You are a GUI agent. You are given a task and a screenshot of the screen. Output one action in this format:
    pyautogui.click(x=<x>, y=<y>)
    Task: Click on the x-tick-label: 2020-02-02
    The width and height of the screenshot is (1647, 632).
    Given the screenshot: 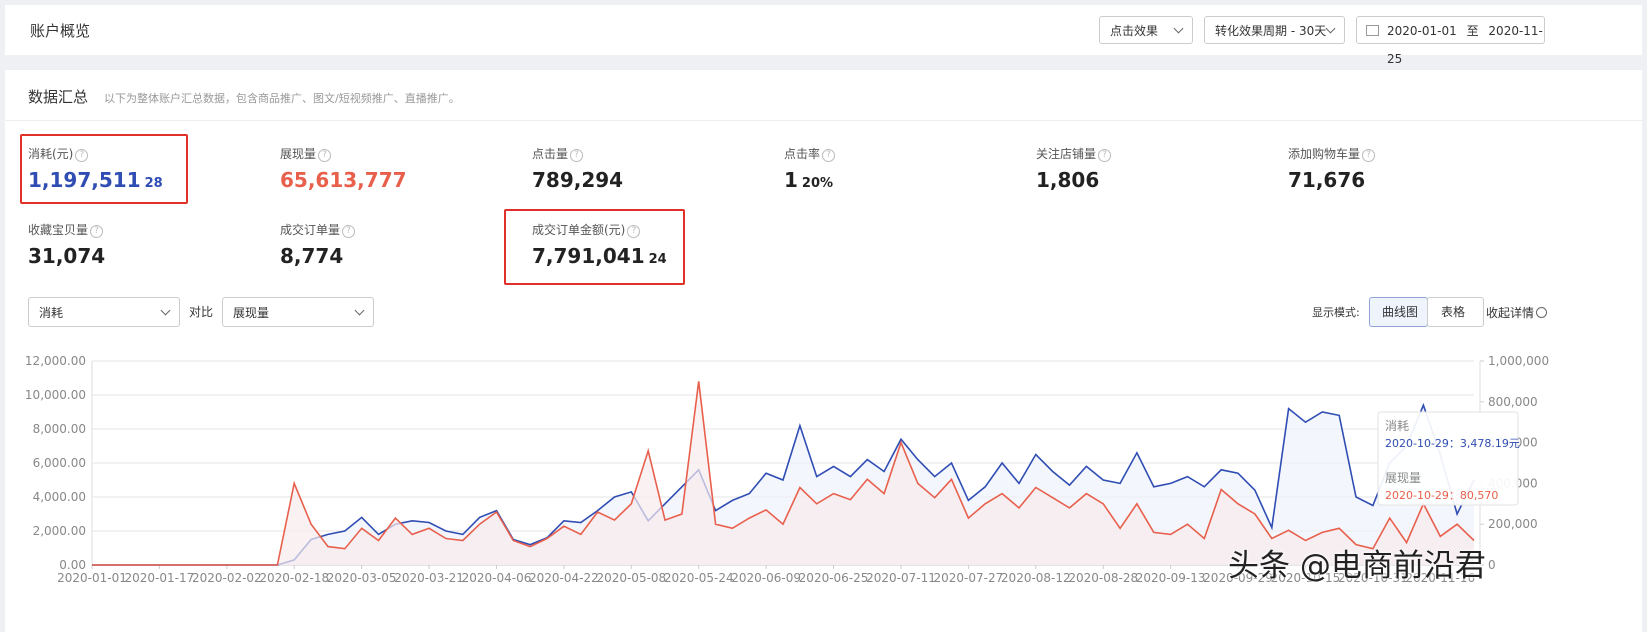 What is the action you would take?
    pyautogui.click(x=227, y=578)
    